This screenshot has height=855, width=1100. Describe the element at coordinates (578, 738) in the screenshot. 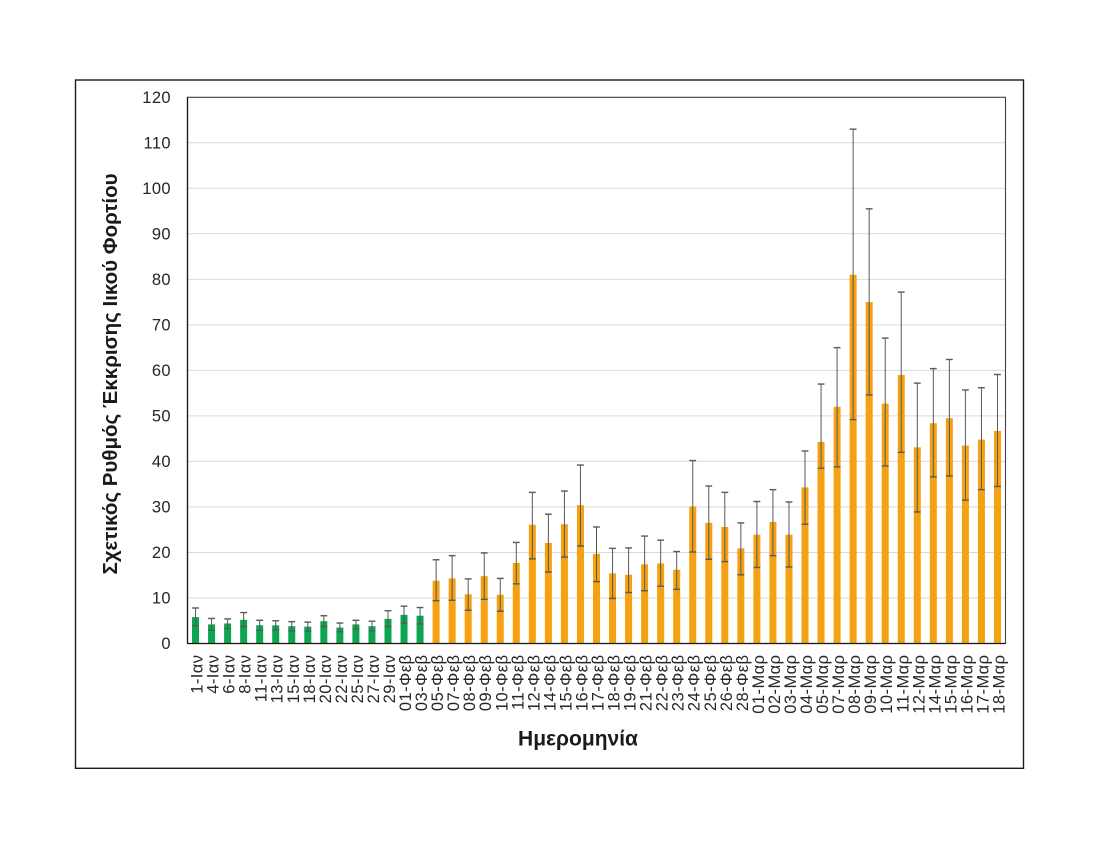

I see `svg-text: Ημερομηνία` at that location.